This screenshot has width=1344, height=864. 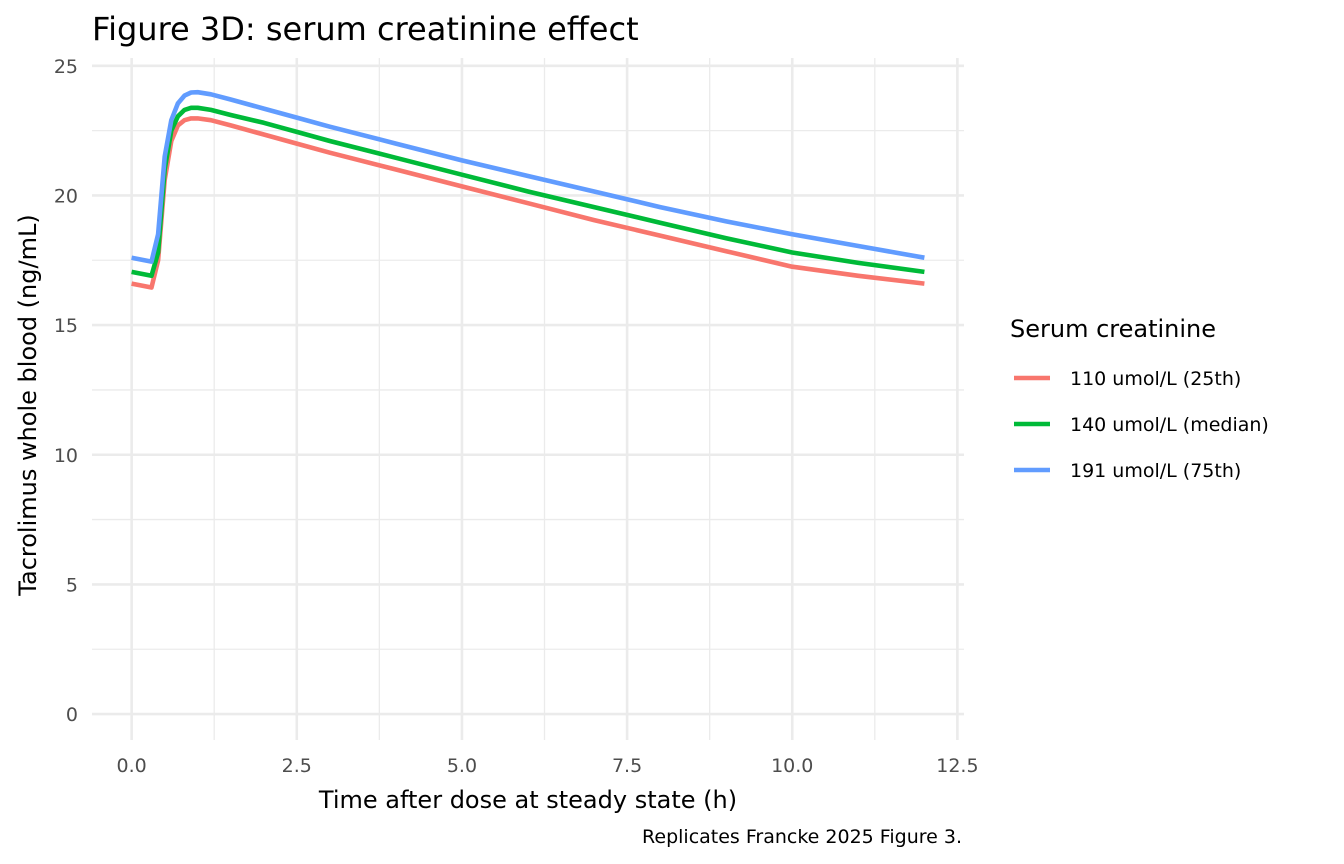 I want to click on series-lines, so click(x=528, y=189).